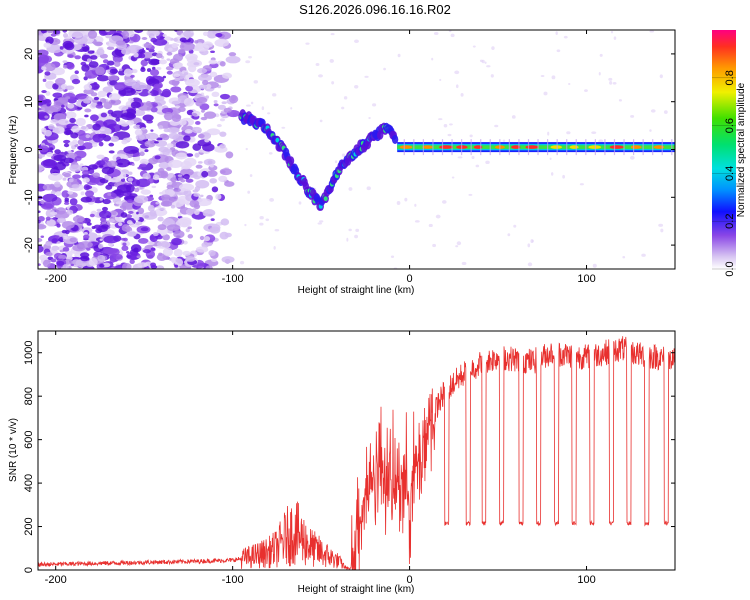  Describe the element at coordinates (410, 580) in the screenshot. I see `x-tick-label: 0` at that location.